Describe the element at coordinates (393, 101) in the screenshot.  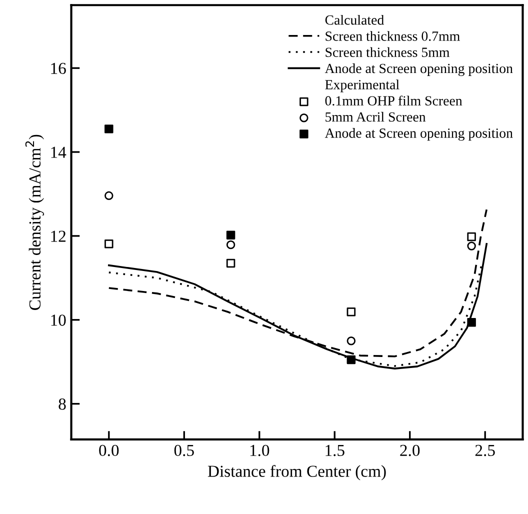
I see `legend-label: 0.1mm OHP film Screen` at that location.